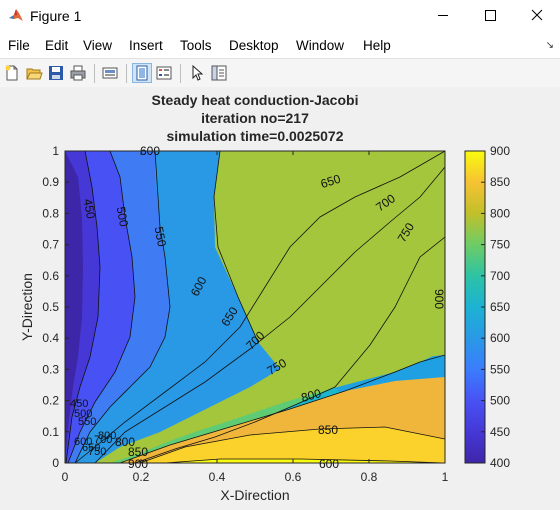 Image resolution: width=560 pixels, height=510 pixels. I want to click on contour-label: 750, so click(97, 452).